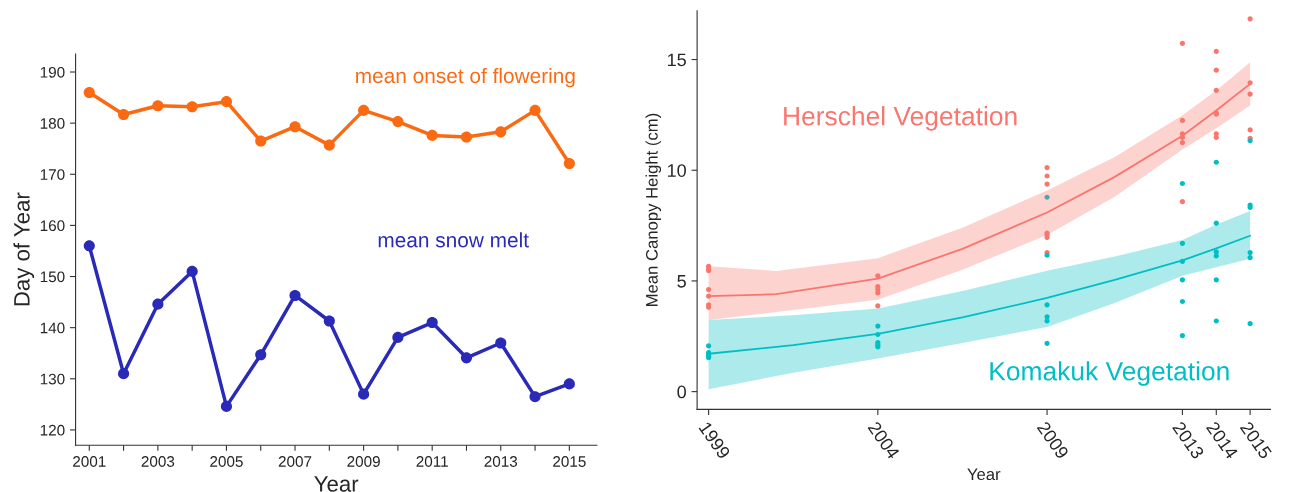 This screenshot has width=1303, height=492. Describe the element at coordinates (52, 226) in the screenshot. I see `y-tick-label: 160` at that location.